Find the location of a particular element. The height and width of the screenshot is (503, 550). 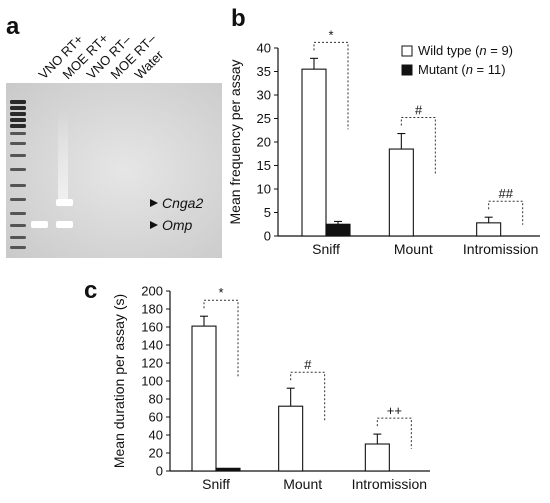

y-tick-label: 180 is located at coordinates (152, 309).